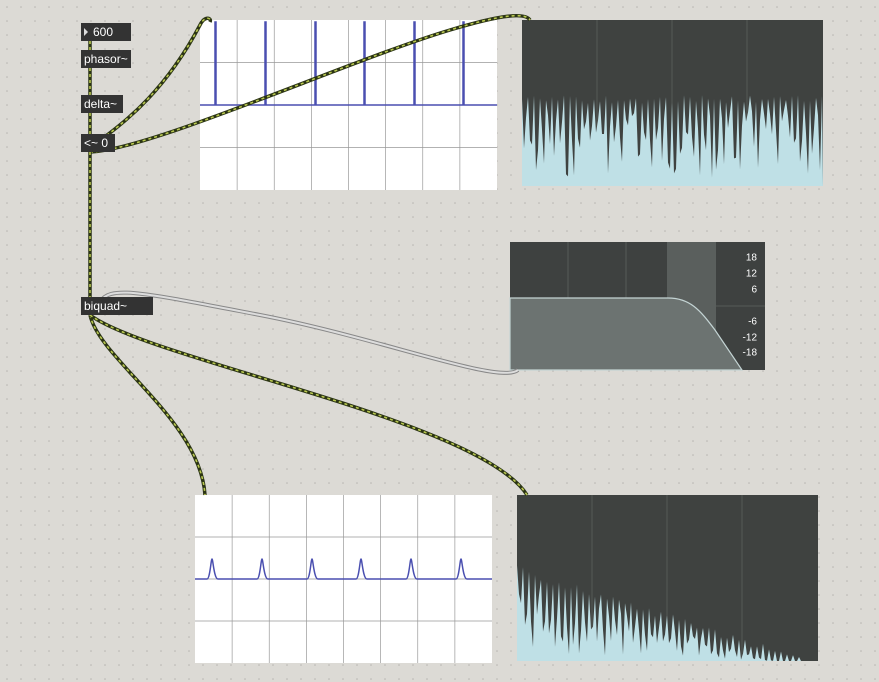 This screenshot has height=682, width=879. I want to click on gain-label: -12, so click(750, 338).